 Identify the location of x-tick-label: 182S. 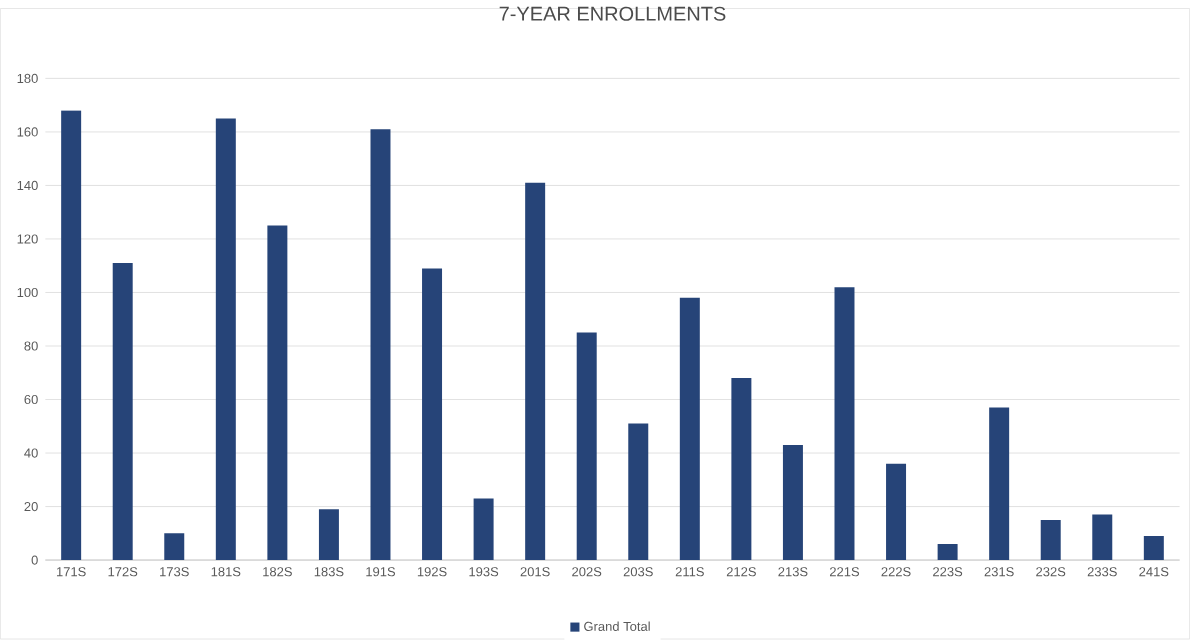
(277, 572).